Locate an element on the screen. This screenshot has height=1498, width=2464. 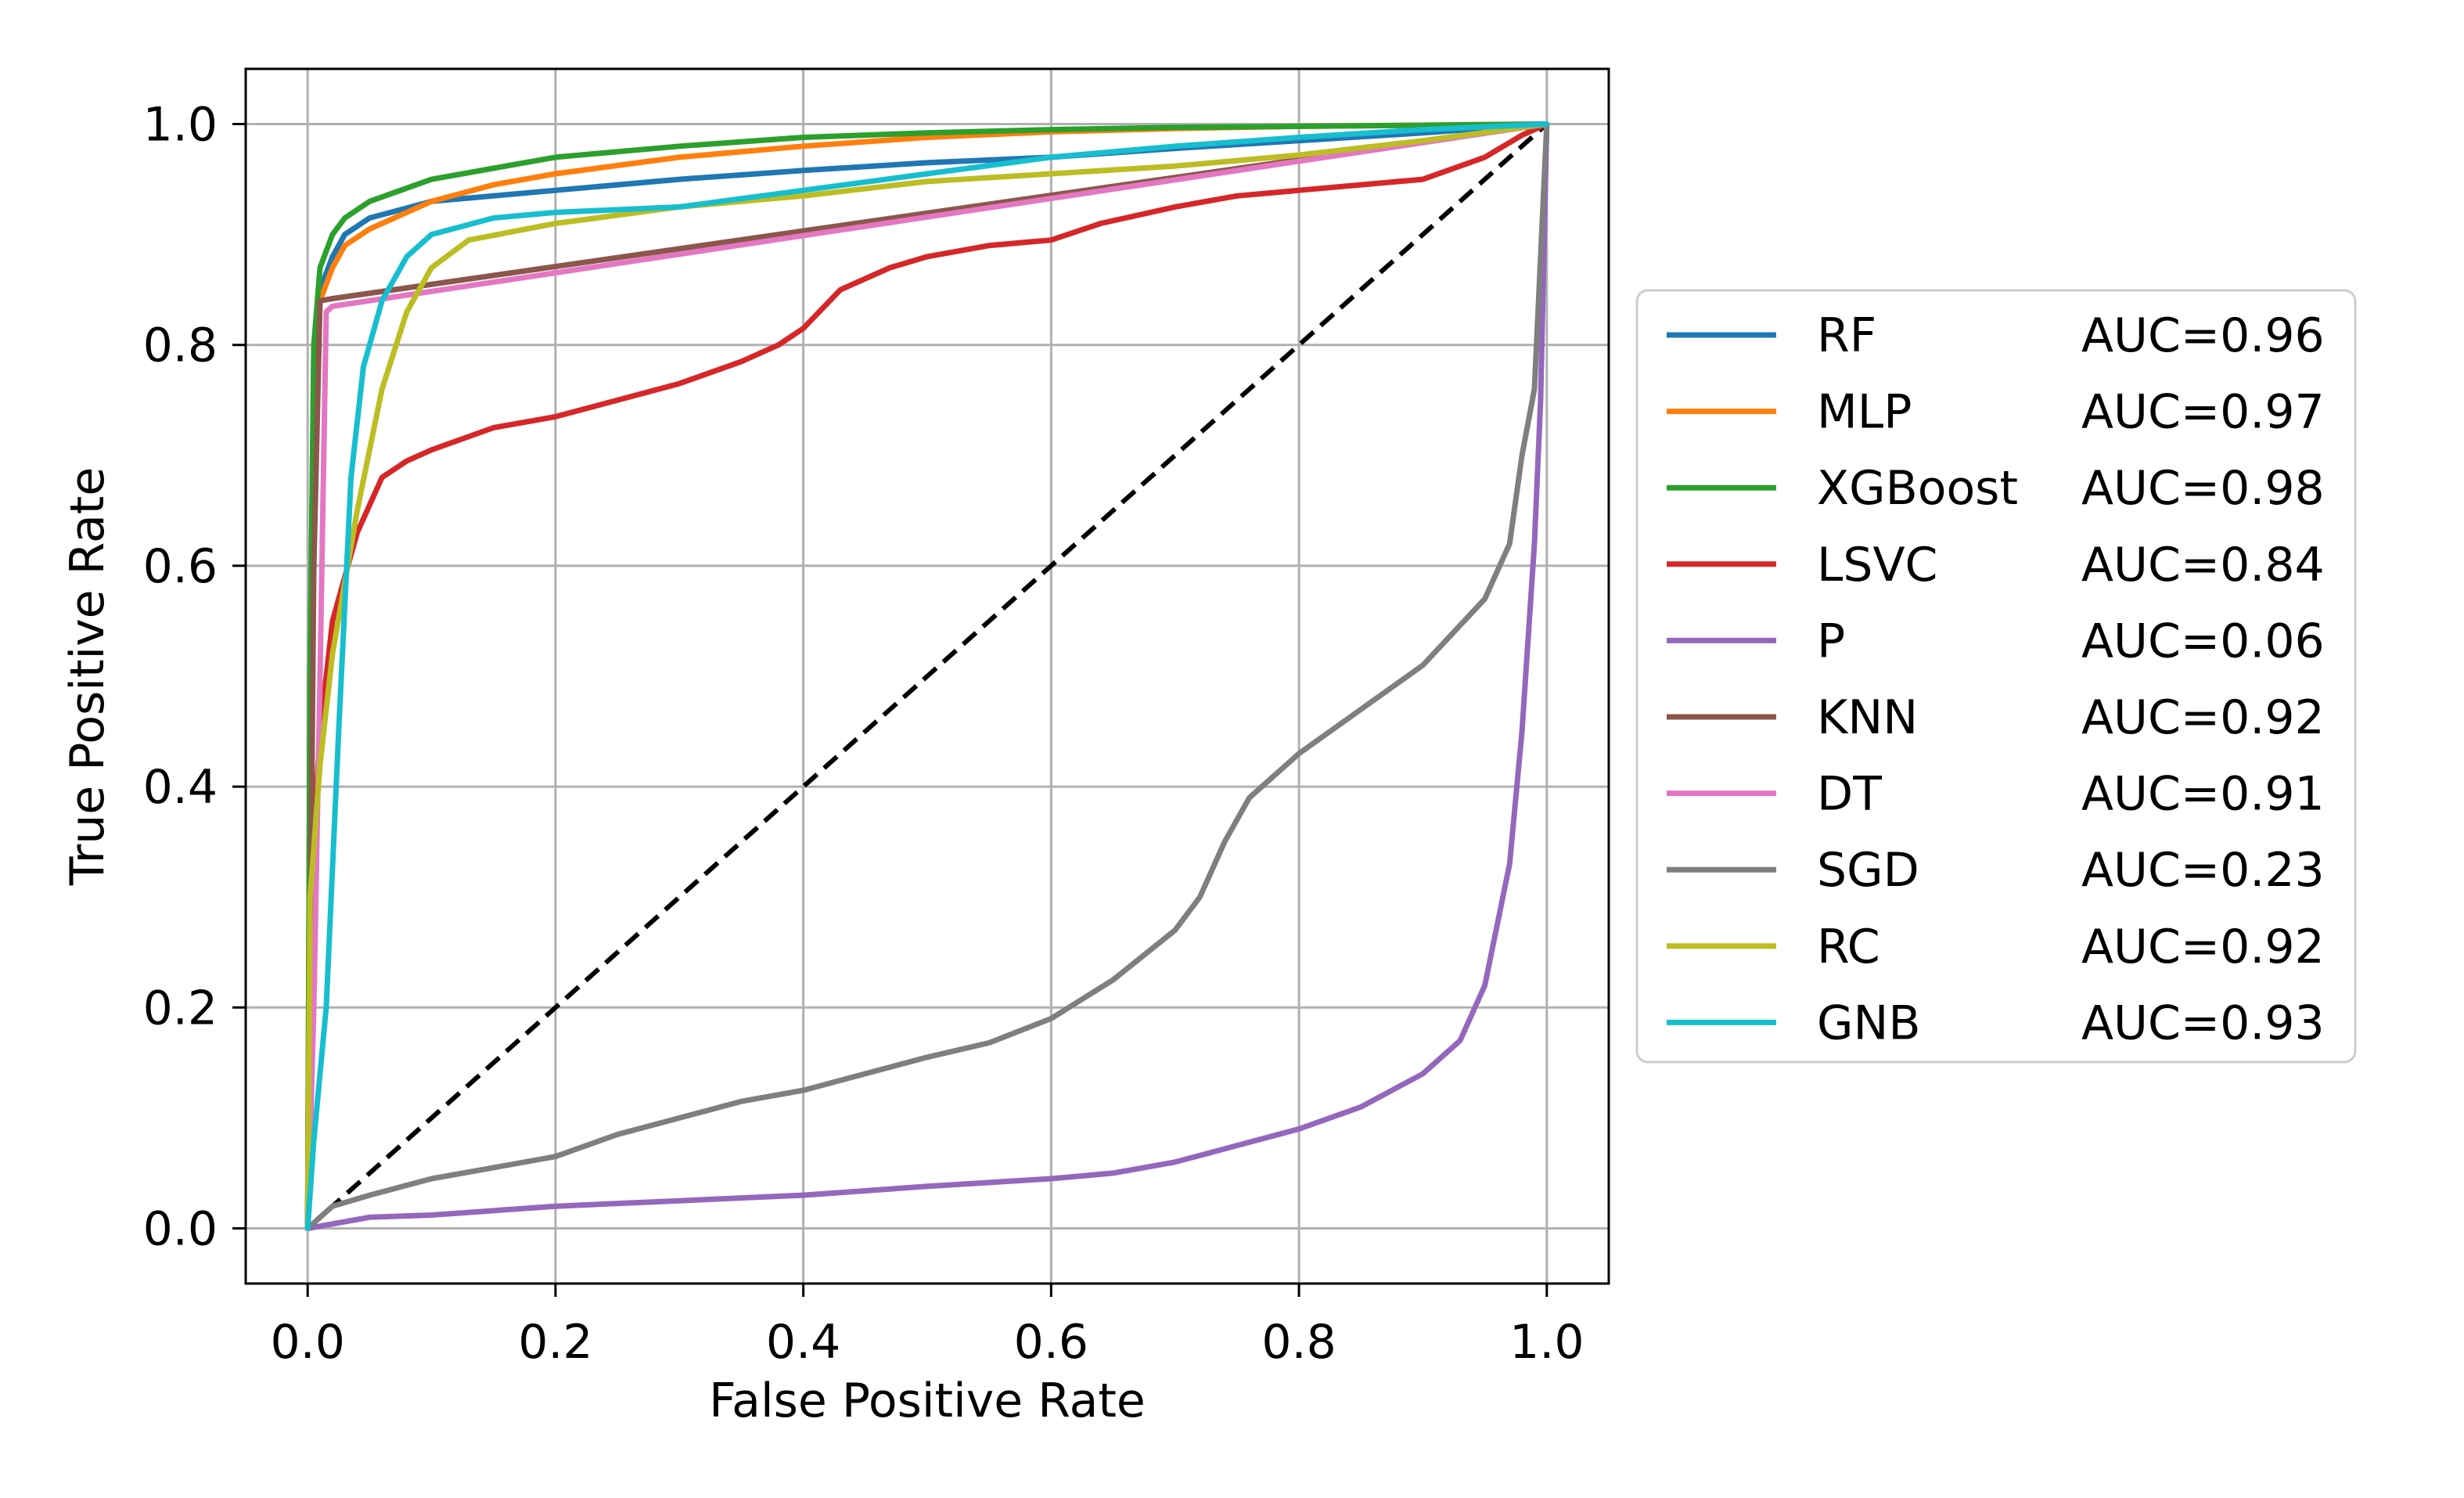
y-tick-label: 0.8 is located at coordinates (180, 346).